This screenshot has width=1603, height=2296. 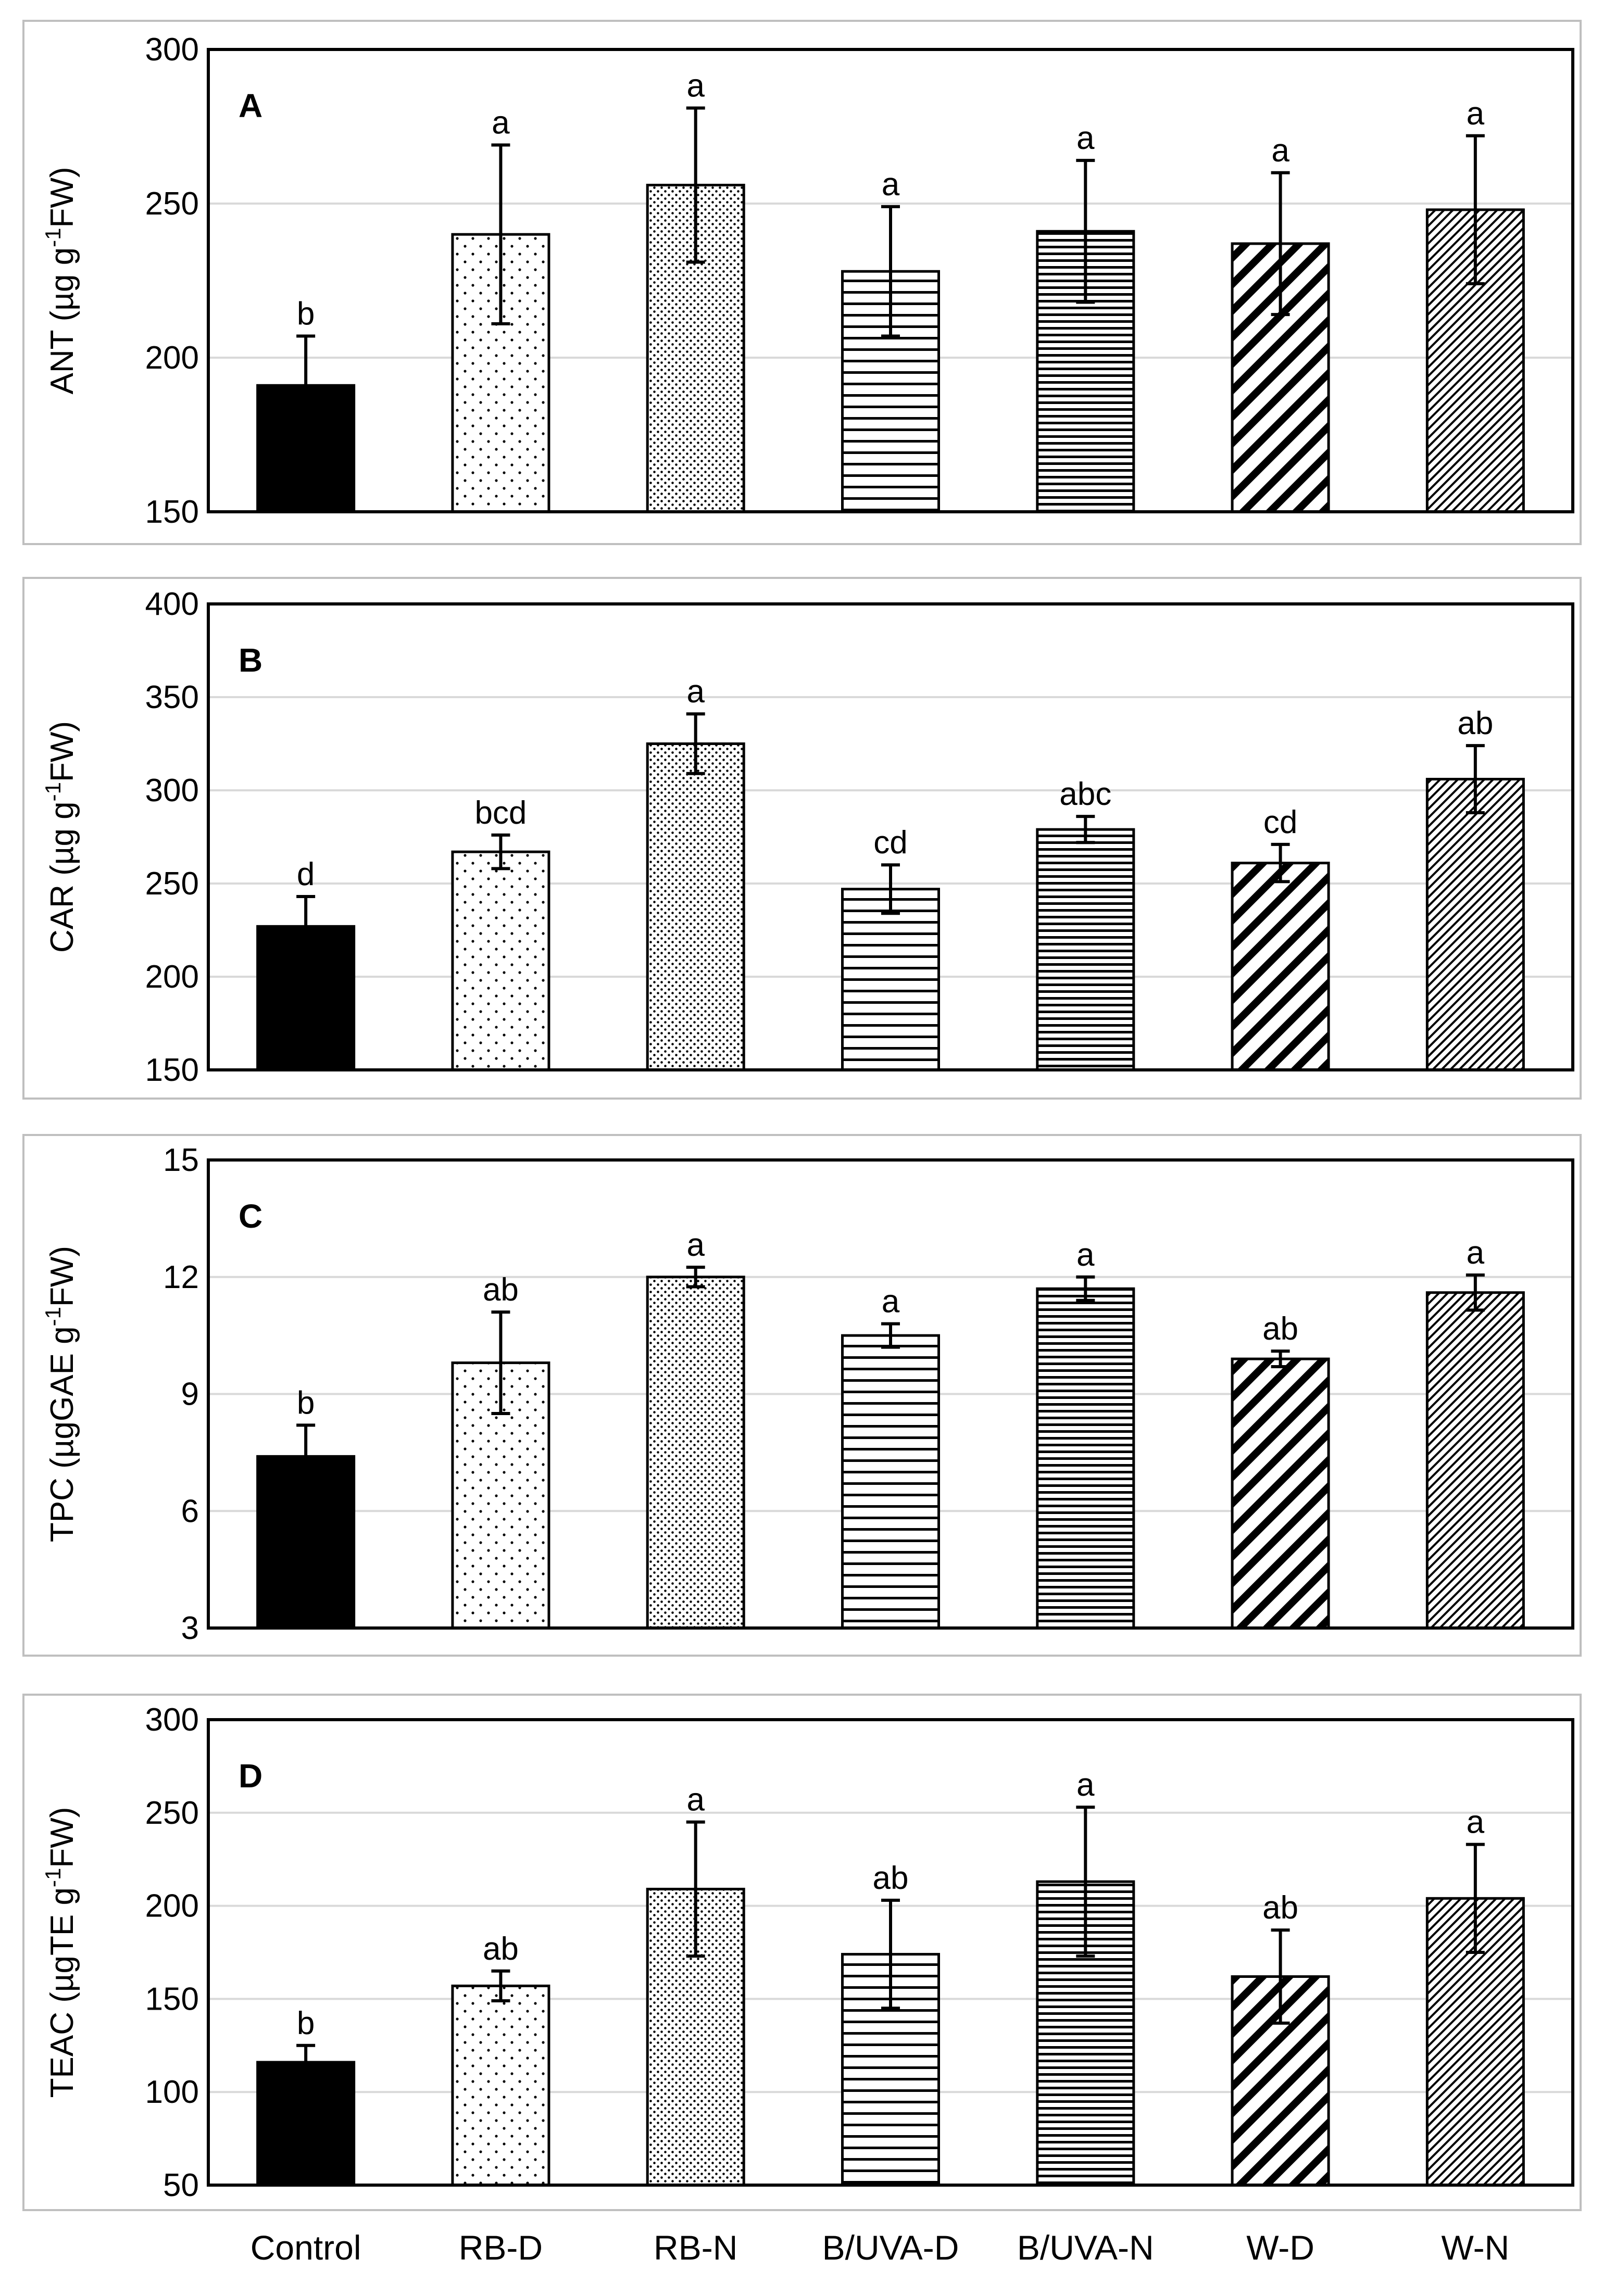 I want to click on y-tick-label: 6, so click(x=190, y=1511).